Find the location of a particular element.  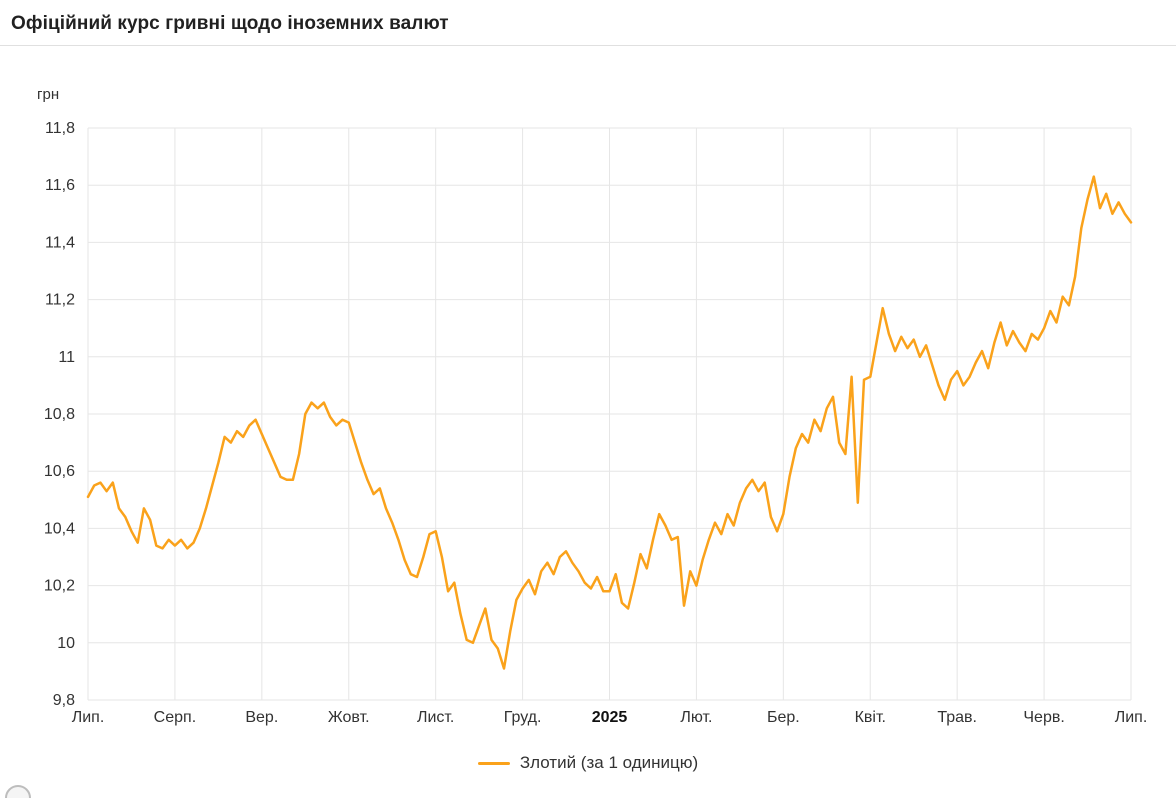

legend-label: Злотий (за 1 одиницю) is located at coordinates (609, 762).